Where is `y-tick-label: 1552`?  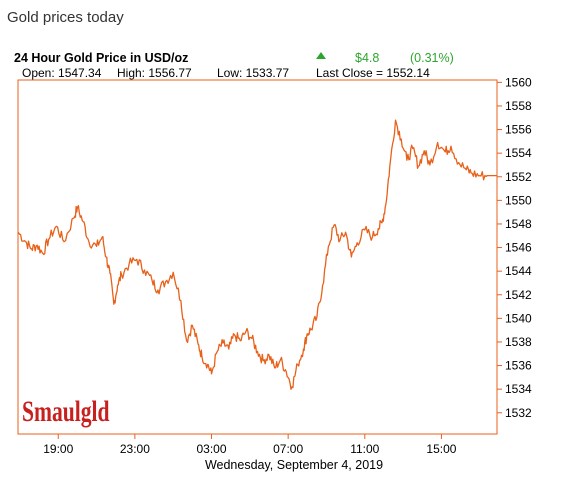 y-tick-label: 1552 is located at coordinates (518, 177).